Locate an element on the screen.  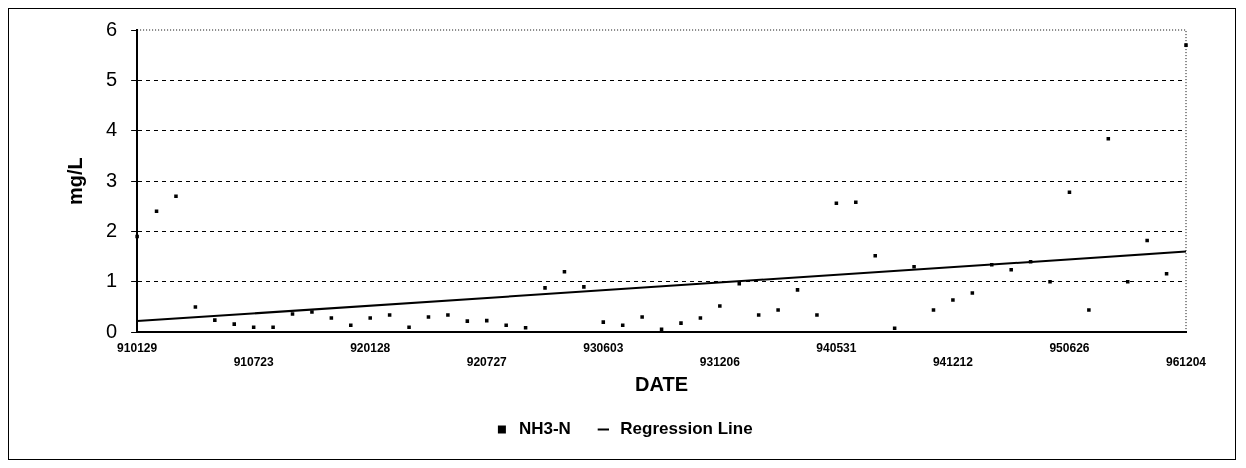
x-tick-label: 940531 is located at coordinates (836, 347).